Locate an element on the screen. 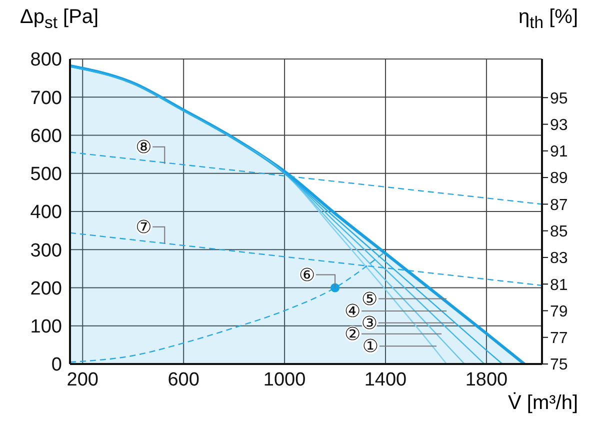  annotation: ④ is located at coordinates (352, 311).